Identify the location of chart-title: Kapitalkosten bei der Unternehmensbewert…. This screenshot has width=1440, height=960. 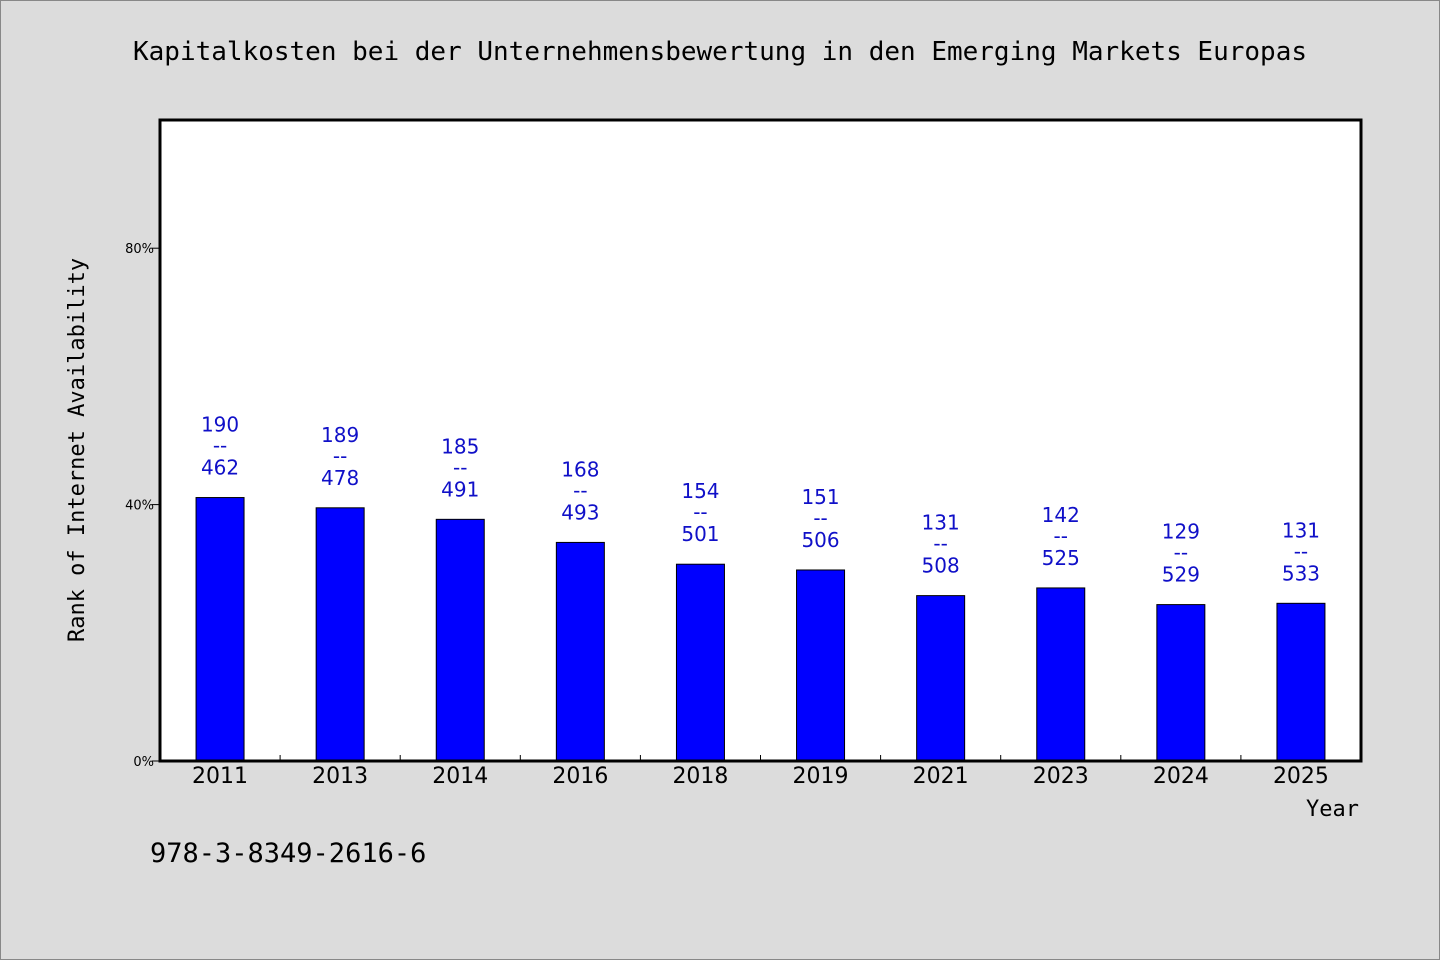
(720, 52).